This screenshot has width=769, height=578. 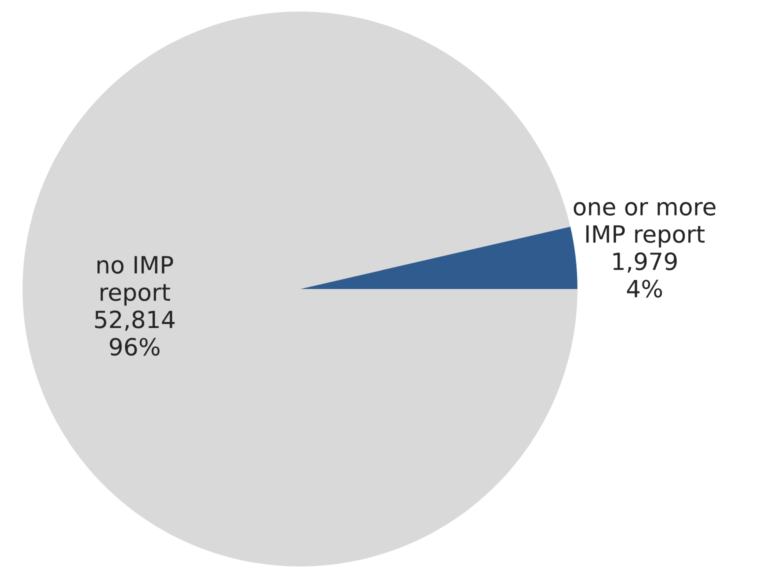 What do you see at coordinates (645, 225) in the screenshot?
I see `slice-label: one or more IMP report` at bounding box center [645, 225].